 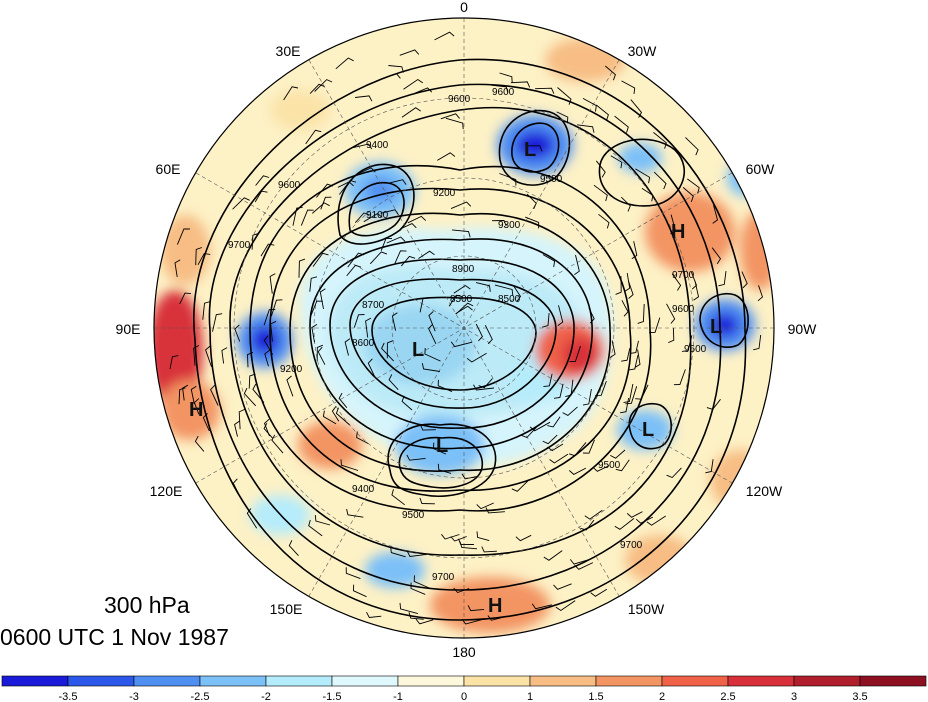 I want to click on lon-label-120w: 120W, so click(x=764, y=491).